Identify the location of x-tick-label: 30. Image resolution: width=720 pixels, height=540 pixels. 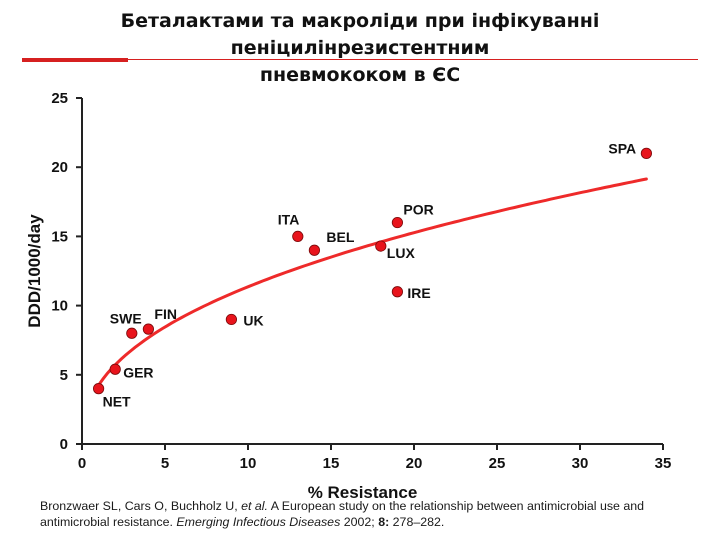
(580, 463).